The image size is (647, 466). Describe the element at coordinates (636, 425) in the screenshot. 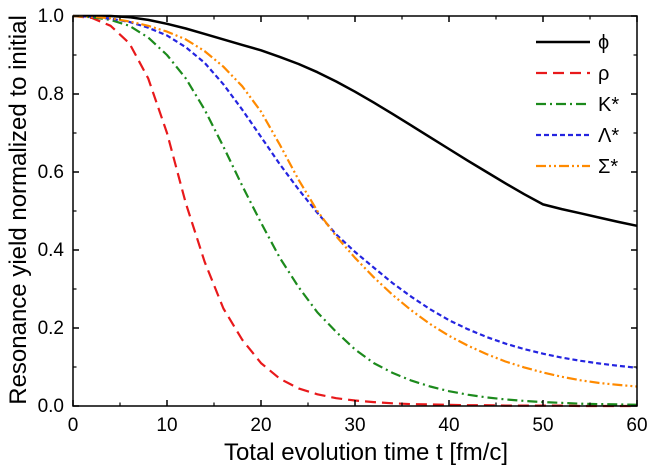

I see `x-tick-label: 60` at that location.